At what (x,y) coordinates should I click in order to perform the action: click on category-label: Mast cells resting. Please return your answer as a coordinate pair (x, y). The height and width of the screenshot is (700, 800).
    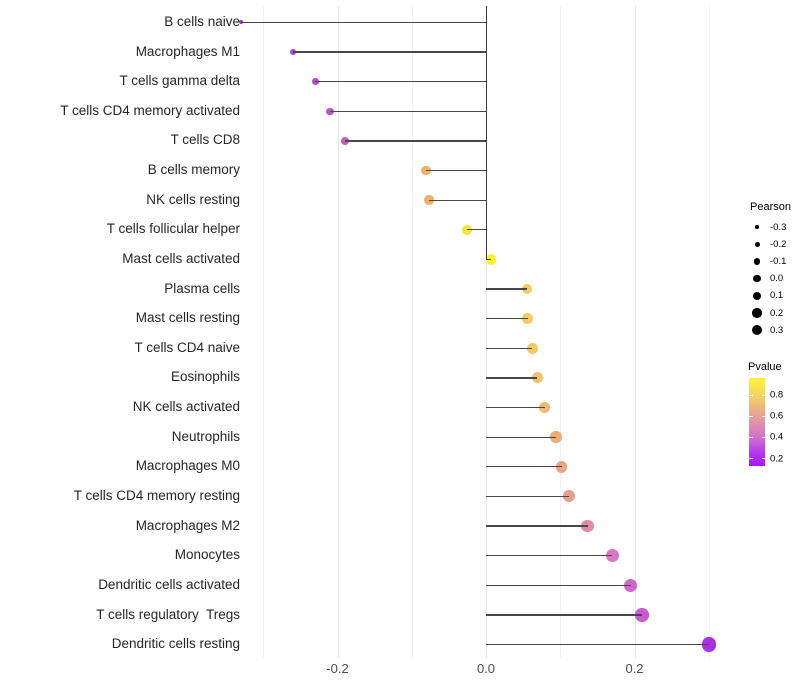
    Looking at the image, I should click on (187, 318).